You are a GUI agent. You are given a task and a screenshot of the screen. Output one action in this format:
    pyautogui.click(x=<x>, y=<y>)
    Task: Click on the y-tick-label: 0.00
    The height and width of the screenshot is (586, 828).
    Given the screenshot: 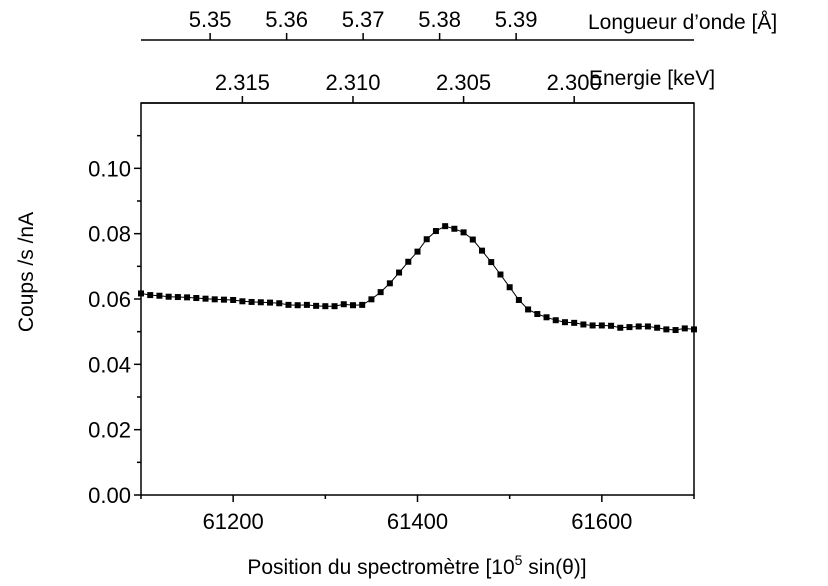 What is the action you would take?
    pyautogui.click(x=109, y=495)
    